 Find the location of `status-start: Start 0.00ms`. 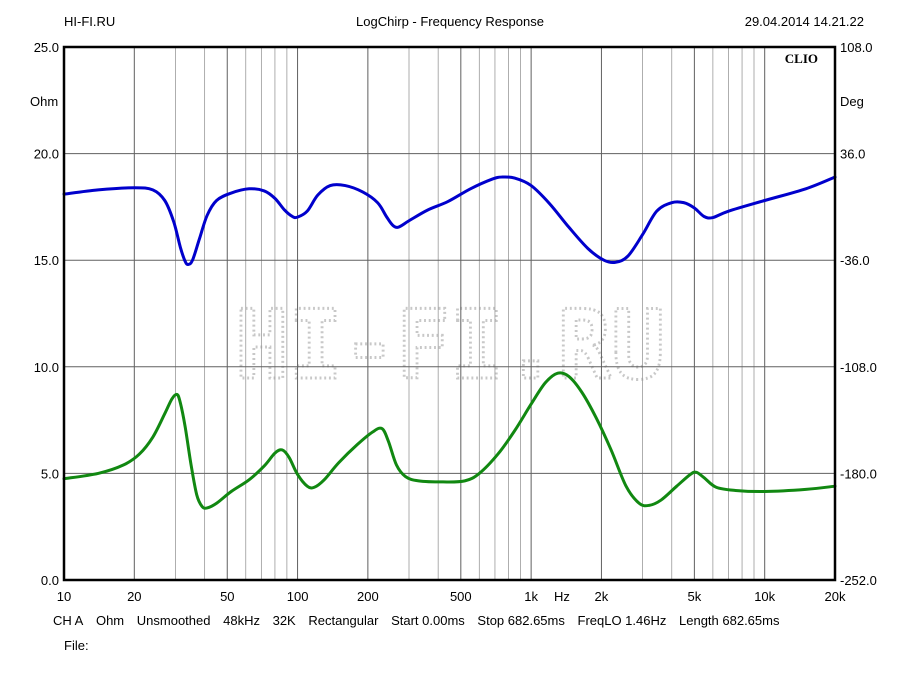

status-start: Start 0.00ms is located at coordinates (428, 620).